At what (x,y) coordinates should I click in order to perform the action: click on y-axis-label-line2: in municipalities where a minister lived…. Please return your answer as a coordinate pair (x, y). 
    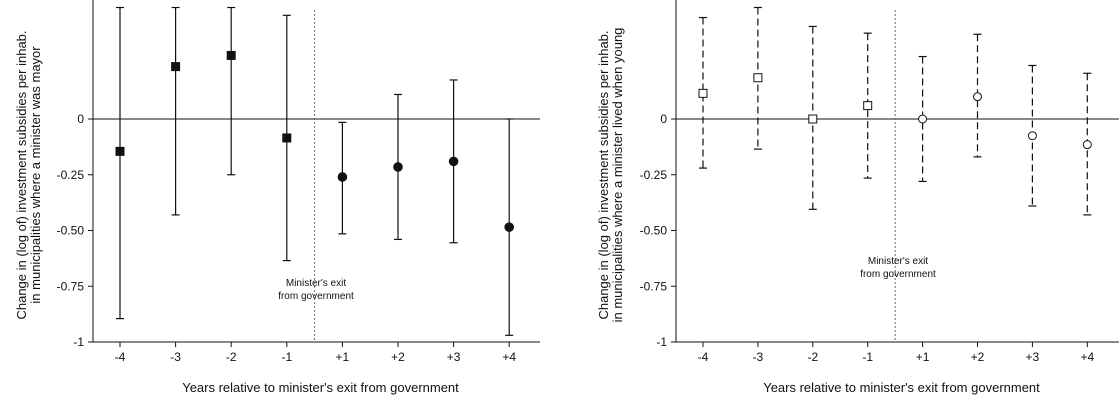
    Looking at the image, I should click on (617, 175).